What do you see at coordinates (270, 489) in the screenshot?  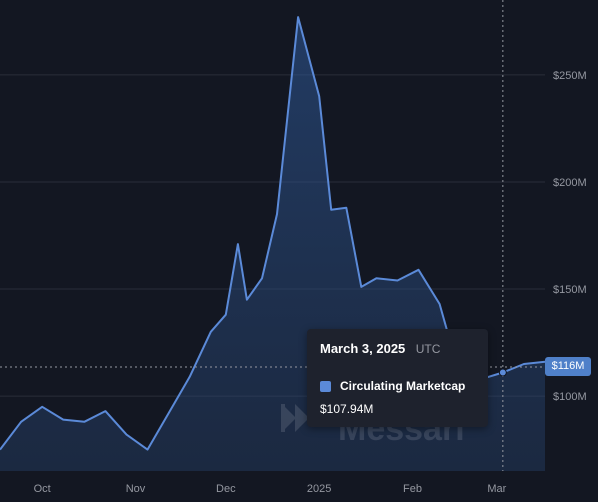 I see `x-axis-ticks: Oct Nov Dec 2025 Feb Mar` at bounding box center [270, 489].